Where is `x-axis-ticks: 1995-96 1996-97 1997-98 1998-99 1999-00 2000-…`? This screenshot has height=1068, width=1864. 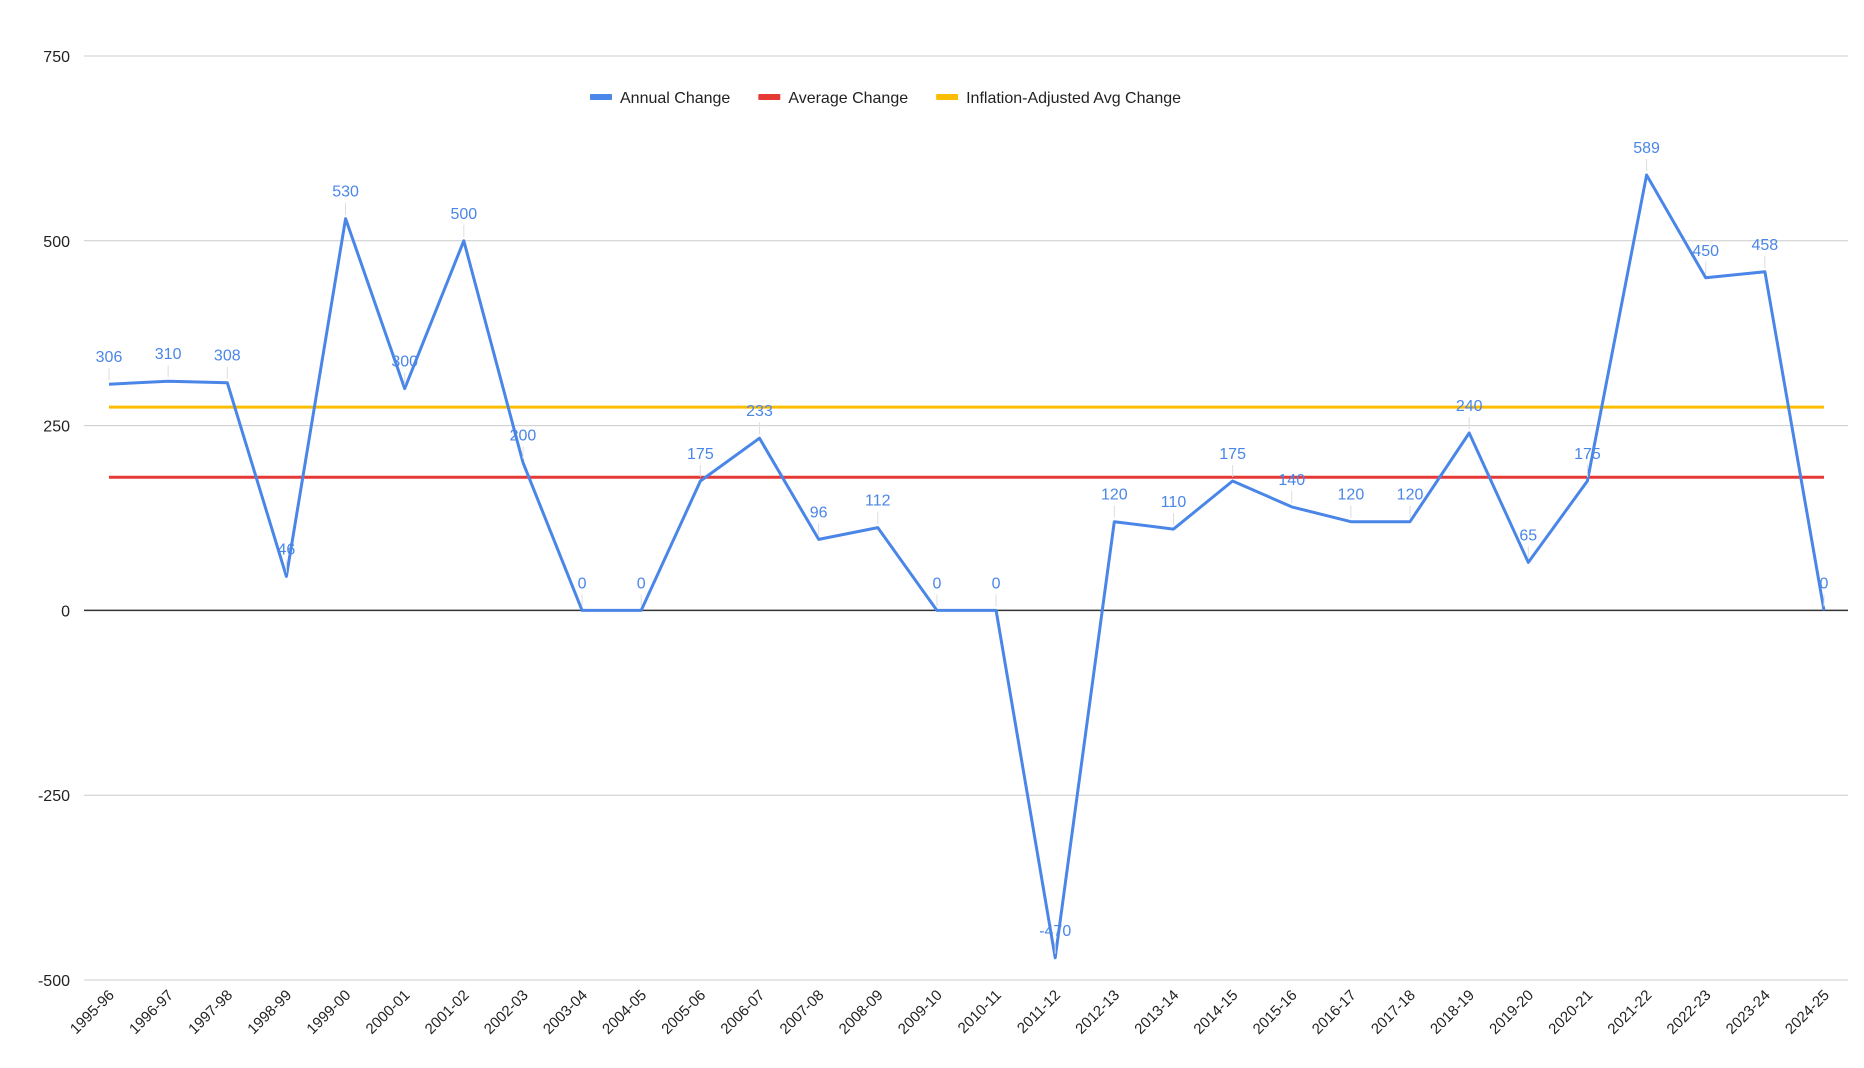
x-axis-ticks: 1995-96 1996-97 1997-98 1998-99 1999-00 2000-… is located at coordinates (950, 1012).